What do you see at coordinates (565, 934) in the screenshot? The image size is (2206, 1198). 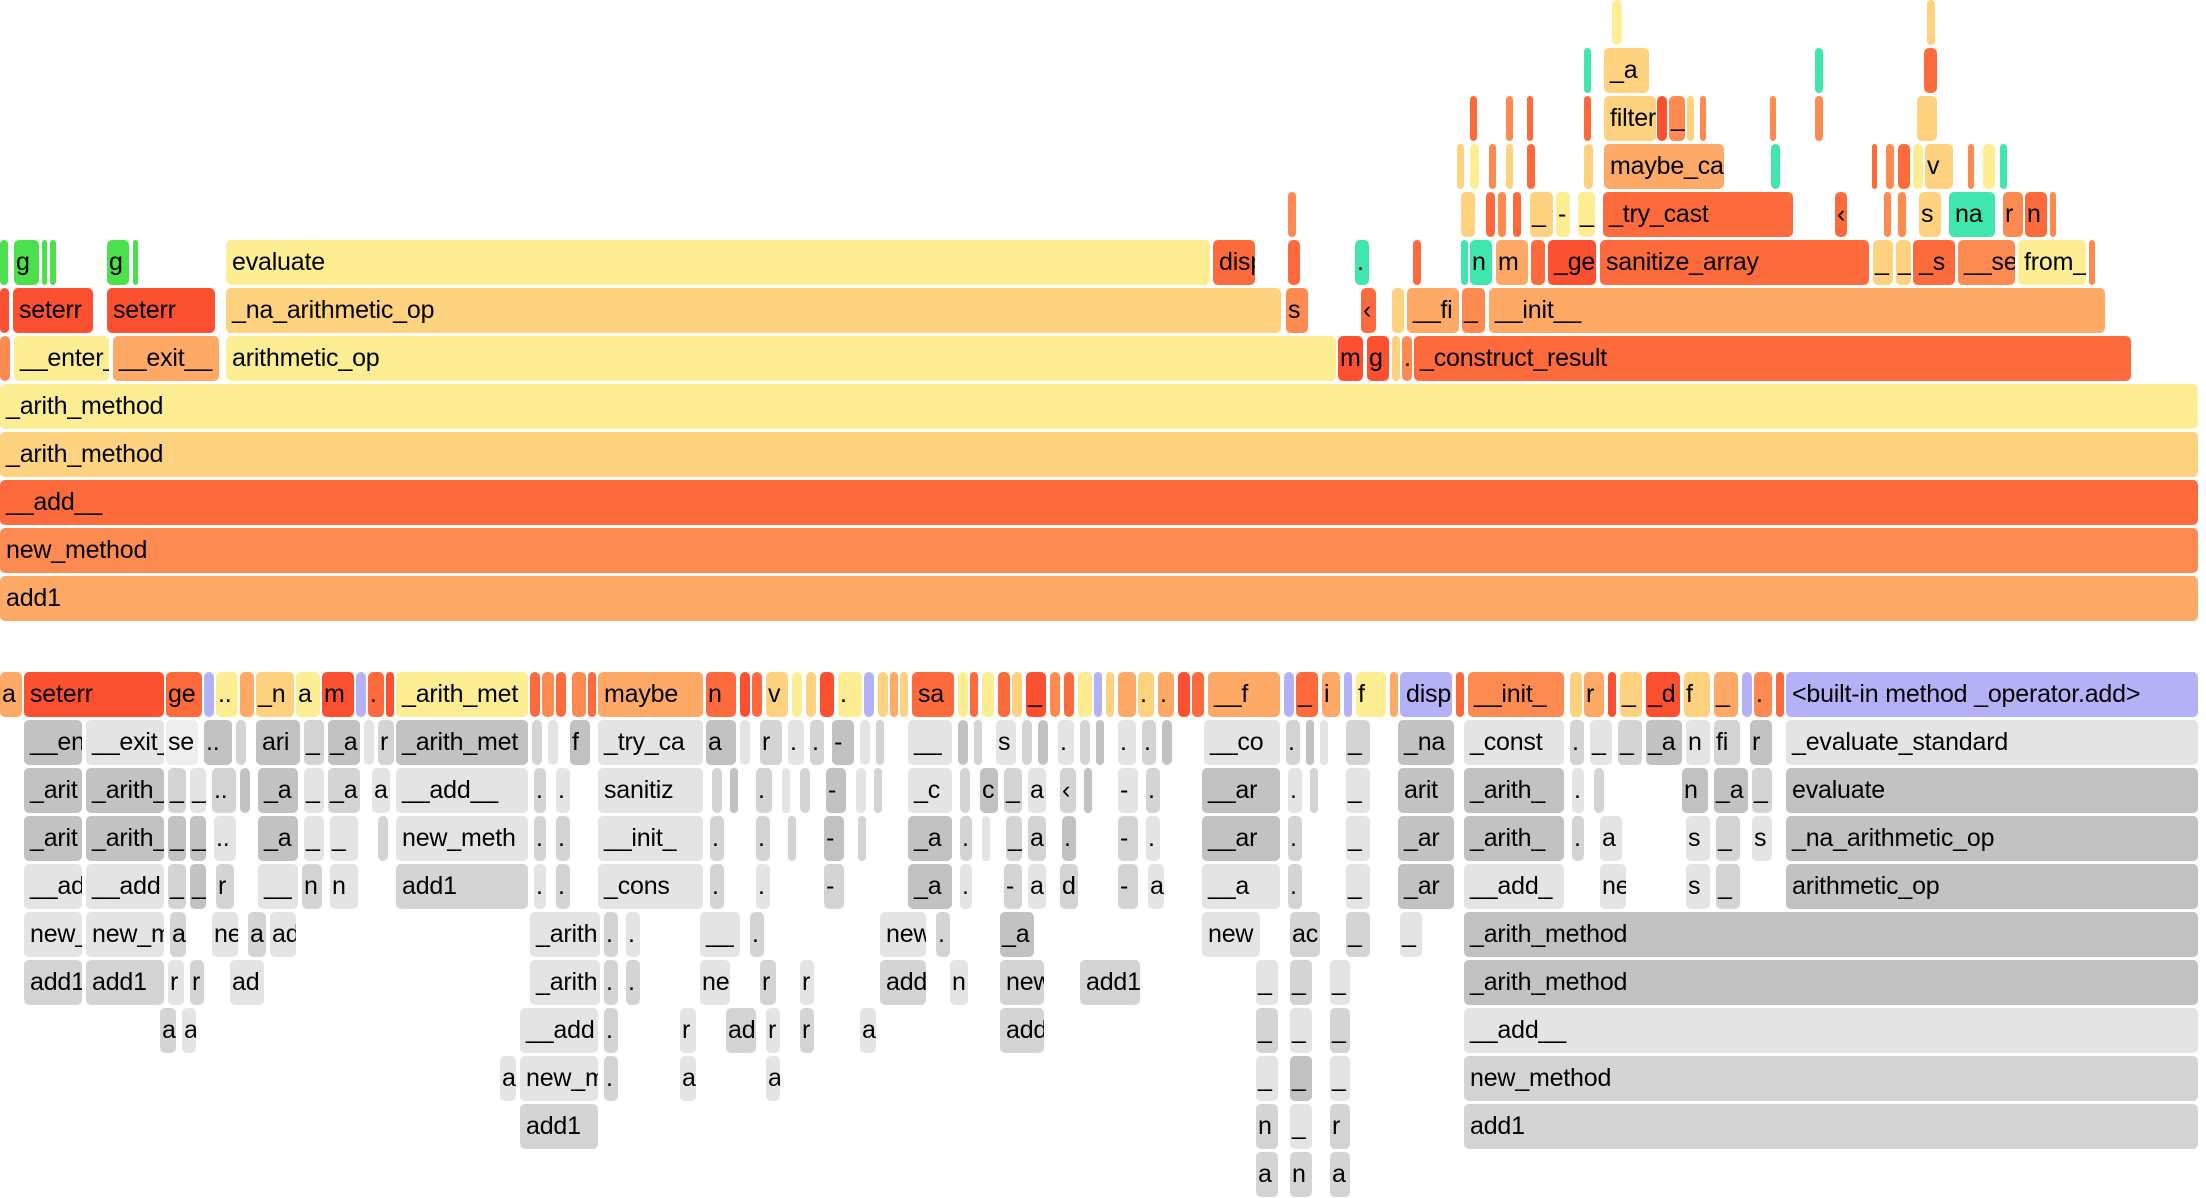 I see `flame-frame: _arith` at bounding box center [565, 934].